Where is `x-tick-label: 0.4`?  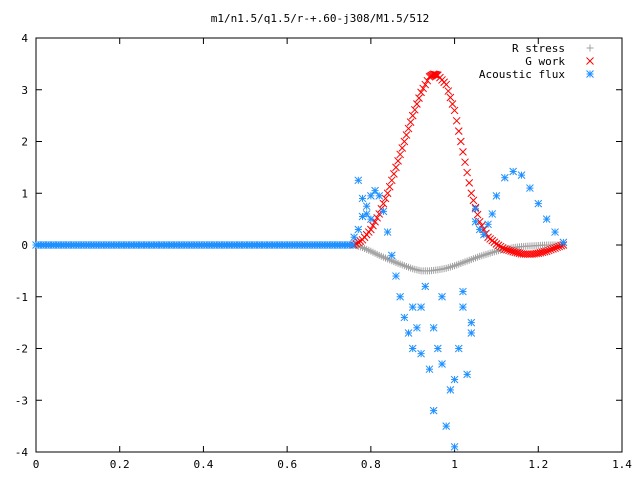 x-tick-label: 0.4 is located at coordinates (203, 464).